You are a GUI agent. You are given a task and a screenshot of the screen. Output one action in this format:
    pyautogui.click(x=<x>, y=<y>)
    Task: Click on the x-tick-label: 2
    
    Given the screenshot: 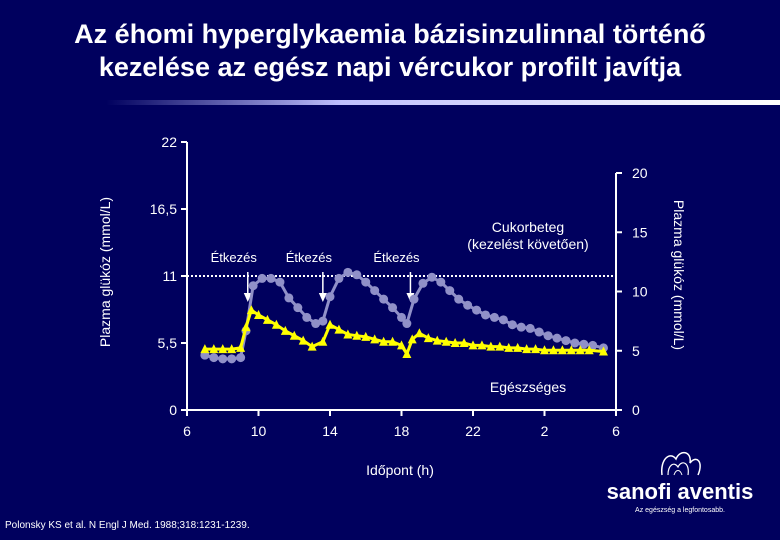 What is the action you would take?
    pyautogui.click(x=545, y=431)
    